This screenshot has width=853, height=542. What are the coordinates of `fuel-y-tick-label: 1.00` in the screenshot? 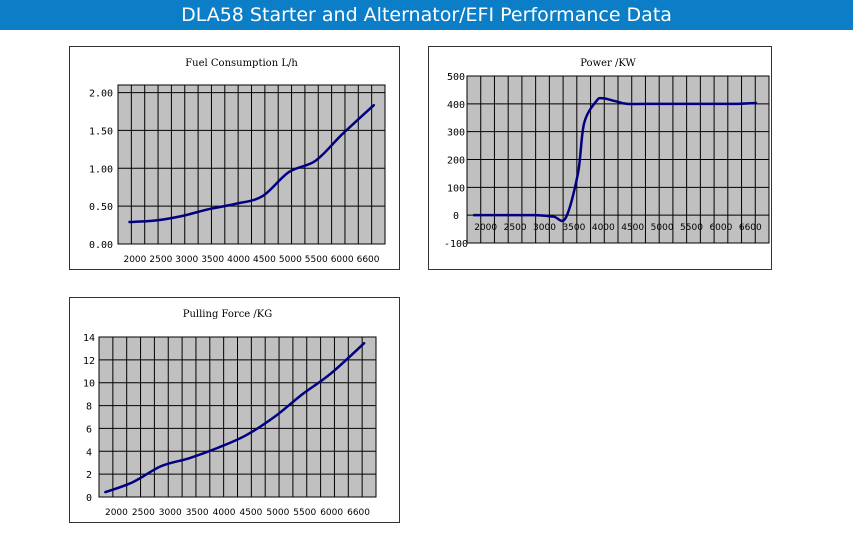 It's located at (101, 169).